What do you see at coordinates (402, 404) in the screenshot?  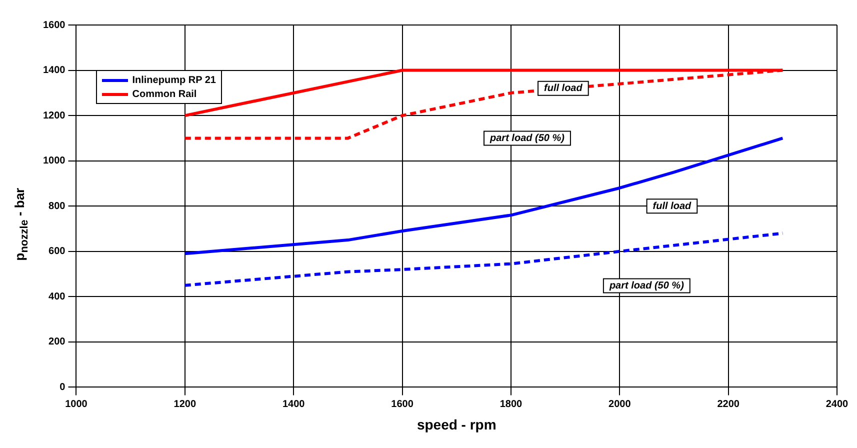 I see `x-tick-label: 1600` at bounding box center [402, 404].